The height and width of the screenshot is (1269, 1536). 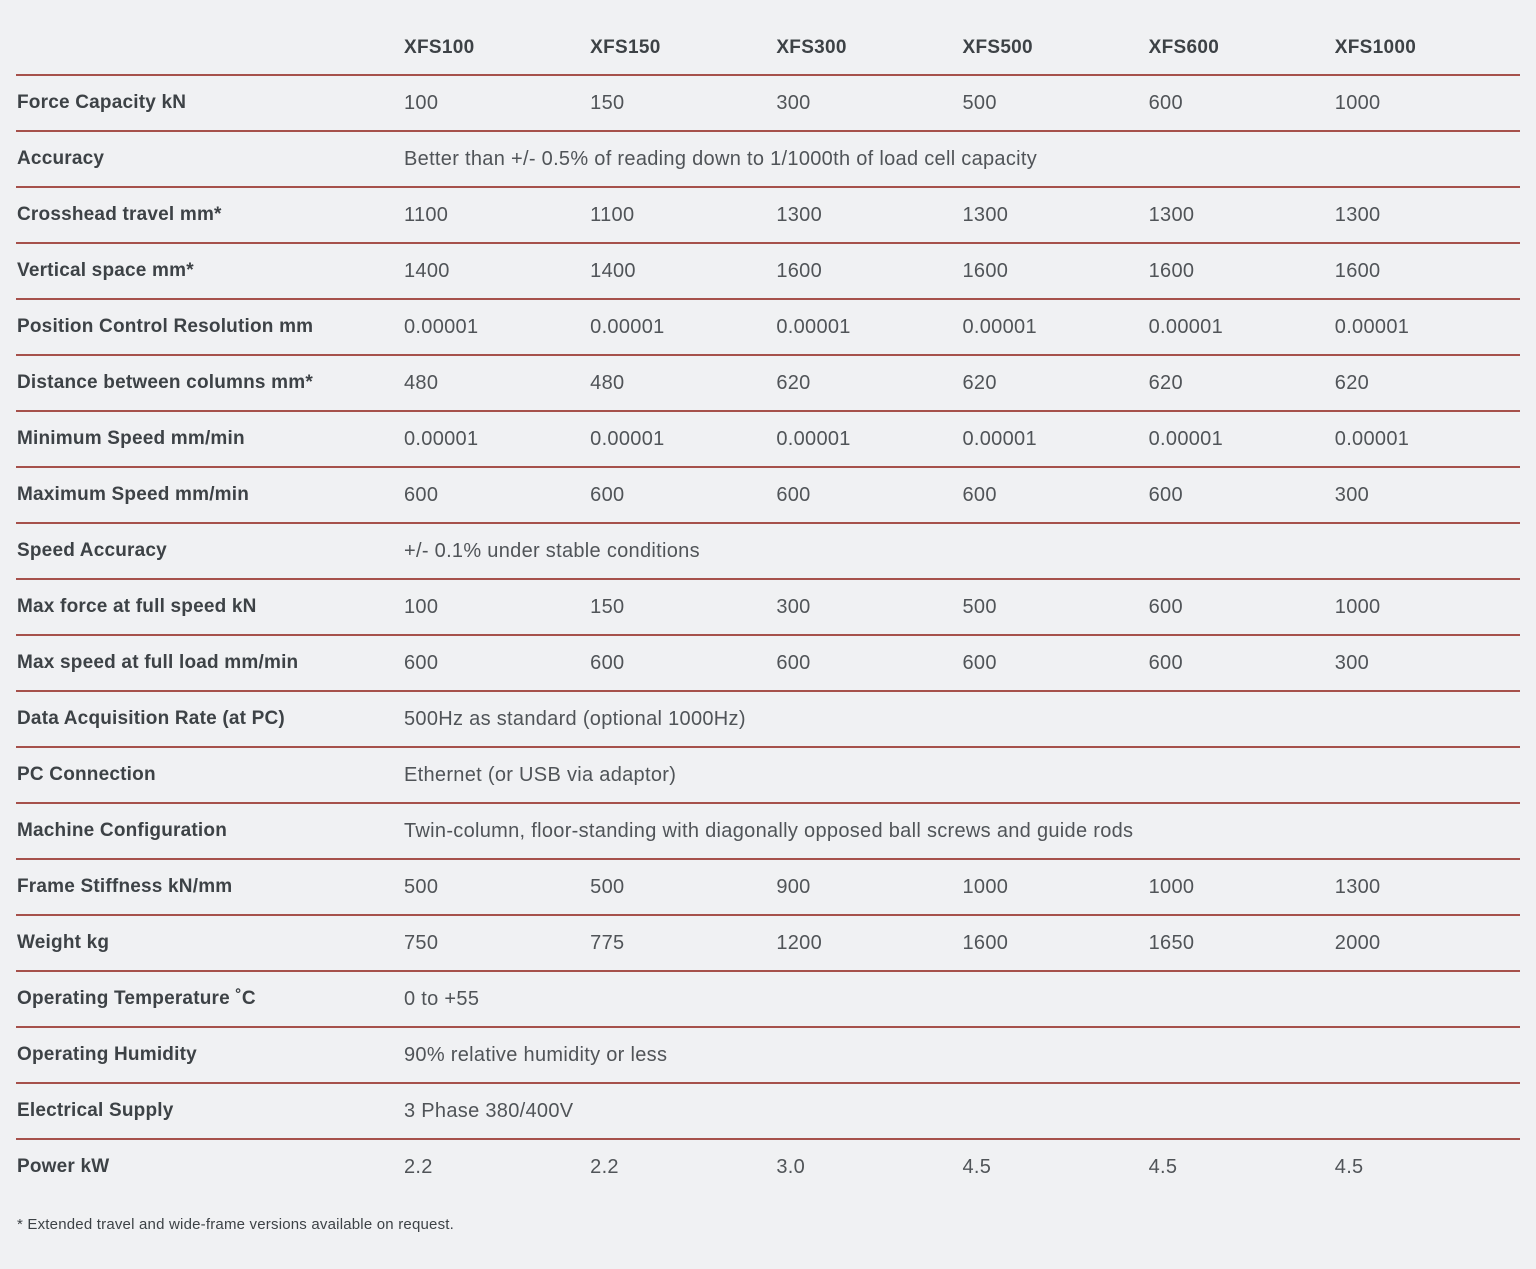 What do you see at coordinates (209, 719) in the screenshot?
I see `row-label: Data Acquisition Rate (at PC)` at bounding box center [209, 719].